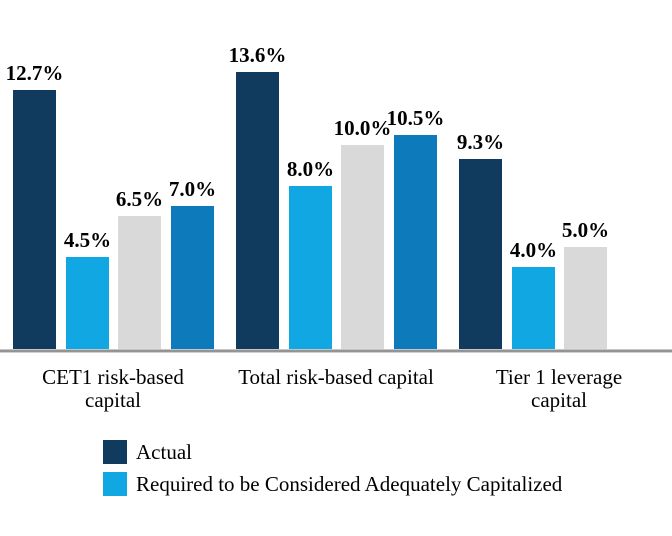 This screenshot has width=672, height=536. Describe the element at coordinates (533, 250) in the screenshot. I see `data-label-series1-group2: 4.0%` at that location.